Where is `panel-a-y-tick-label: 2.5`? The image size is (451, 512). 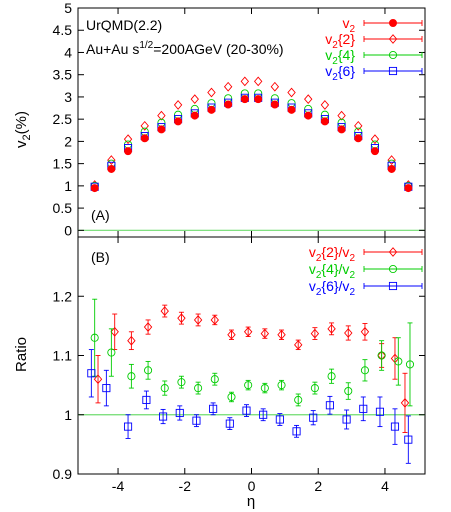 panel-a-y-tick-label: 2.5 is located at coordinates (63, 119).